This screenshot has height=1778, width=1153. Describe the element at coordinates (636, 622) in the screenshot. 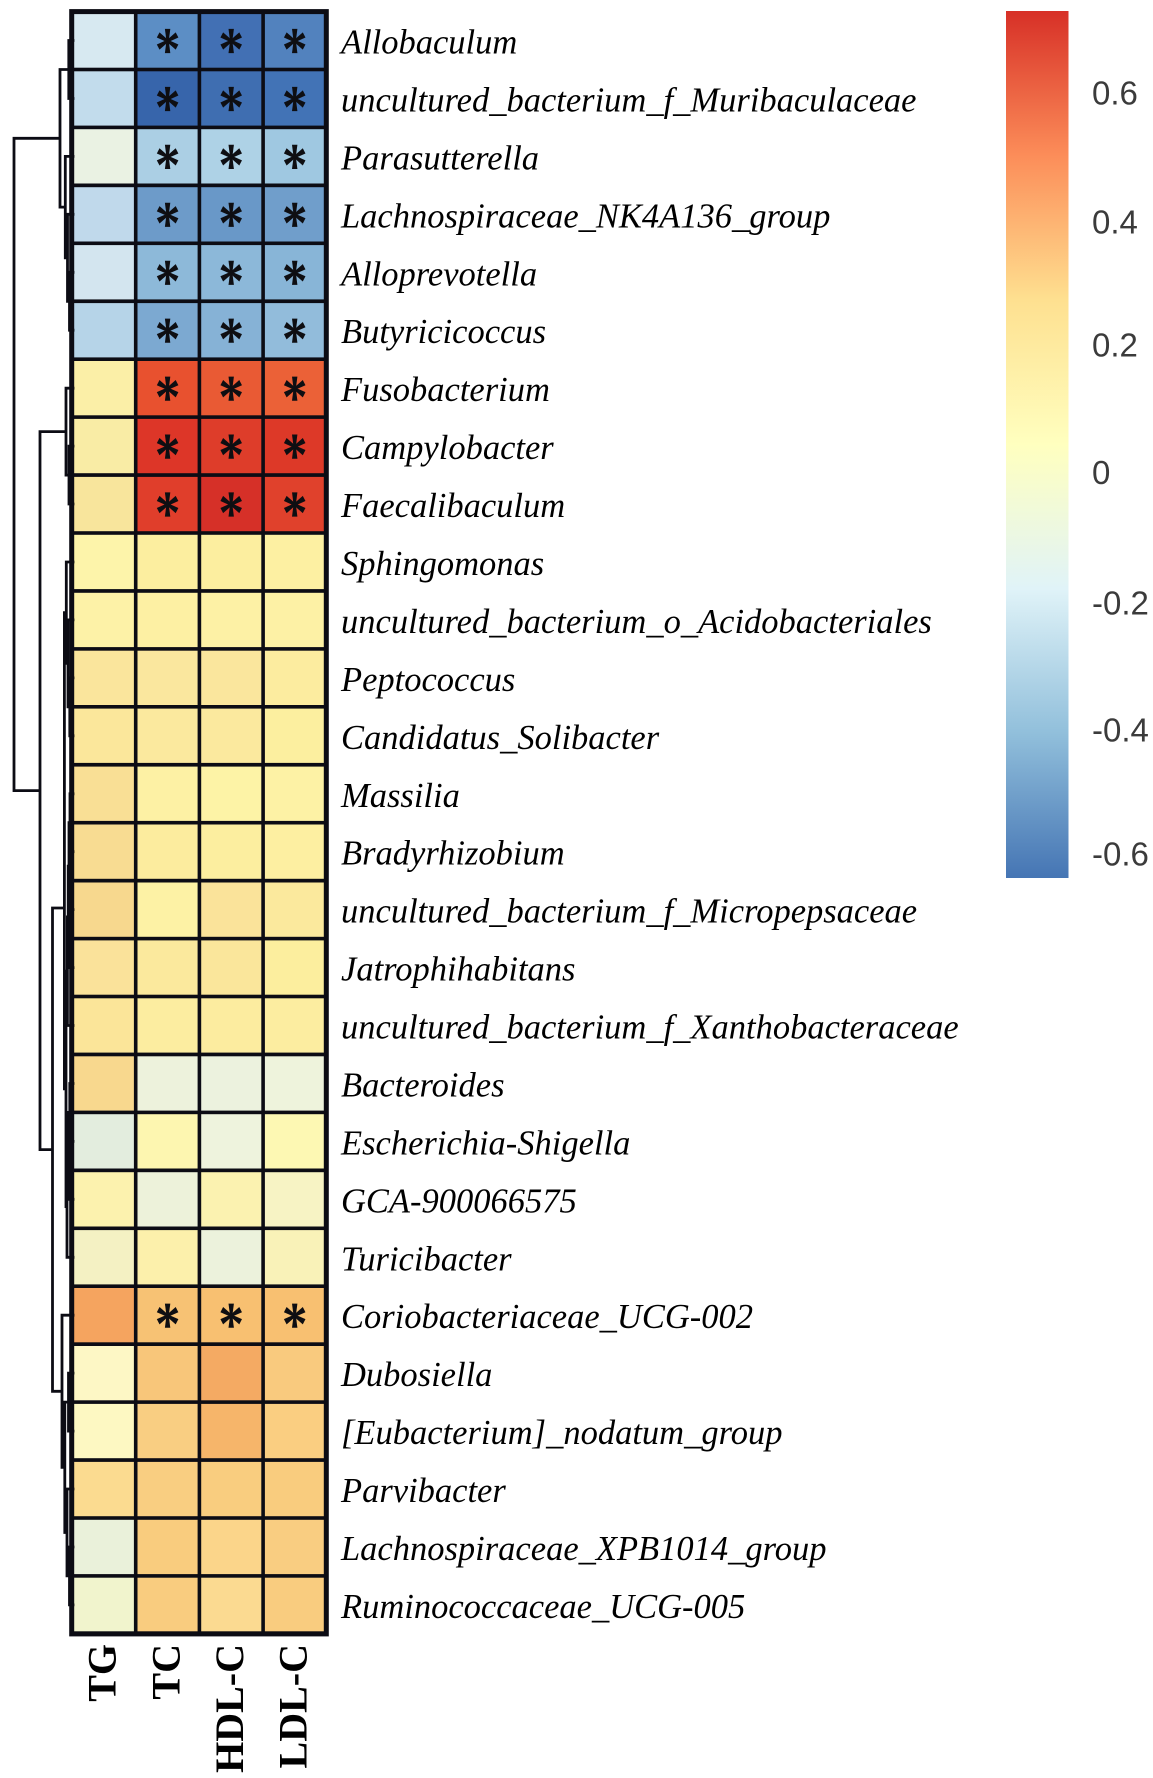

I see `svg-text:uncultured_bacterium_o_Acidoba: uncultured_bacterium_o_Acidobacteriales` at that location.